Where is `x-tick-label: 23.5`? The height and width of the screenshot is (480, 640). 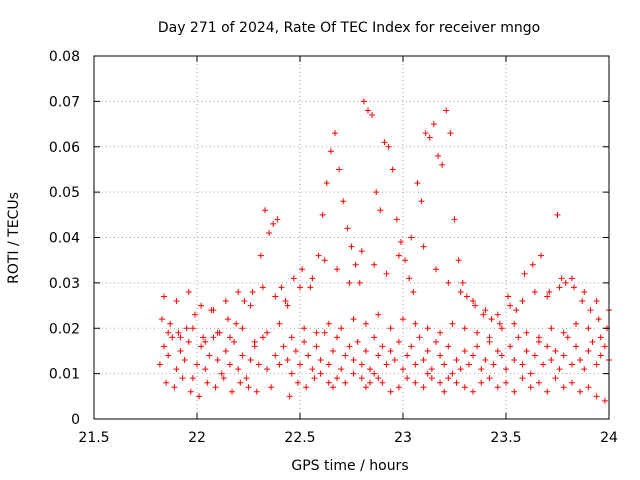 x-tick-label: 23.5 is located at coordinates (505, 438).